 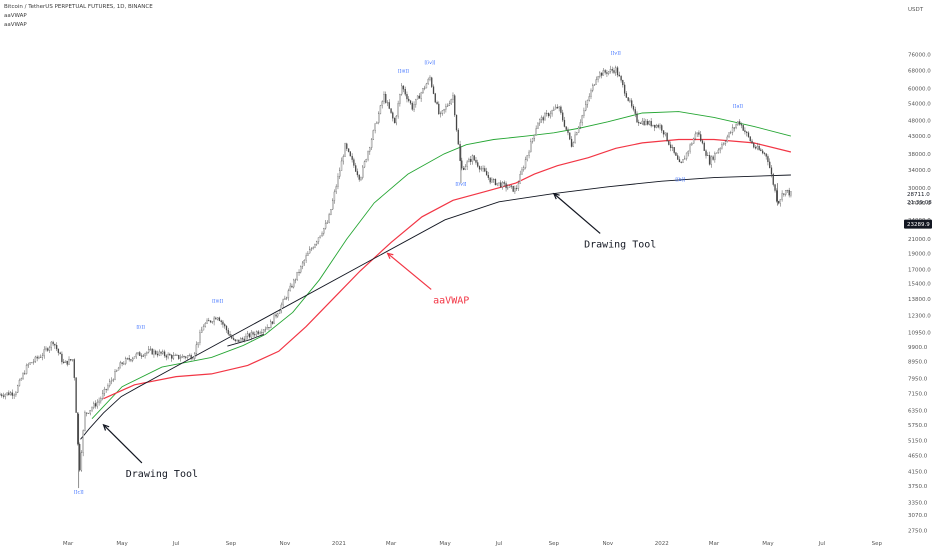 I want to click on legend-indicator-1: aaVWAP, so click(x=15, y=16).